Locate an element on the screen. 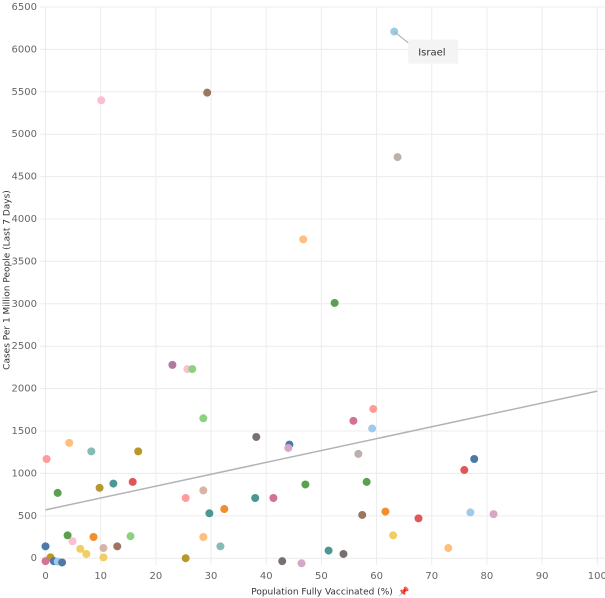 Image resolution: width=605 pixels, height=598 pixels. y-tick-label: 6000 is located at coordinates (24, 49).